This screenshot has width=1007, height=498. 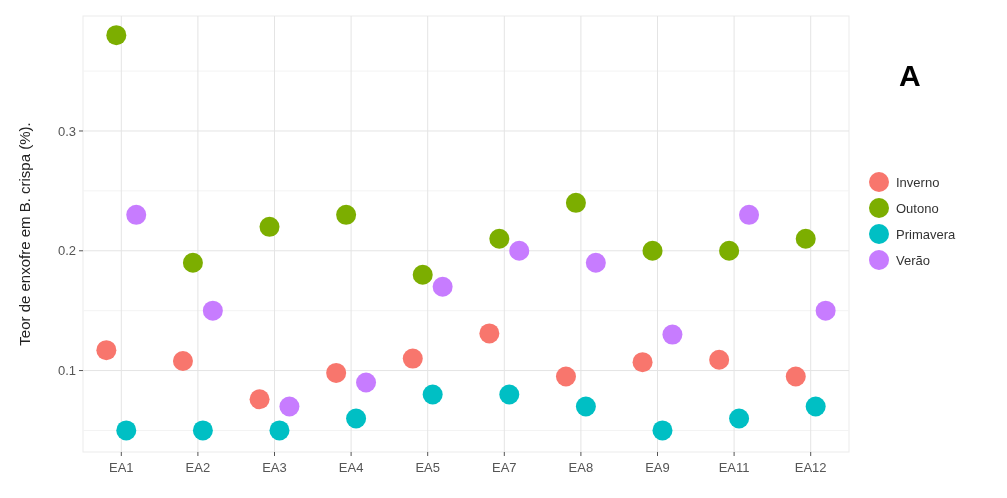 What do you see at coordinates (734, 467) in the screenshot?
I see `x-tick-label: EA11` at bounding box center [734, 467].